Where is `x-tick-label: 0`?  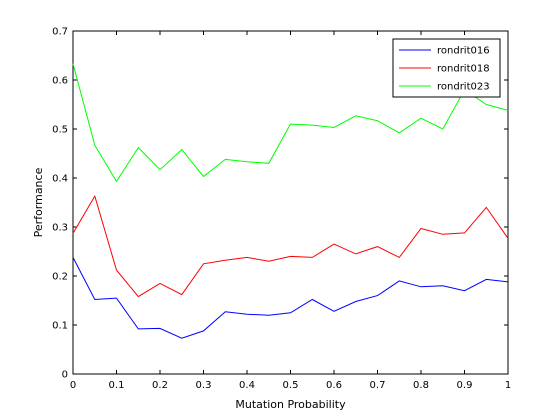
x-tick-label: 0 is located at coordinates (73, 385).